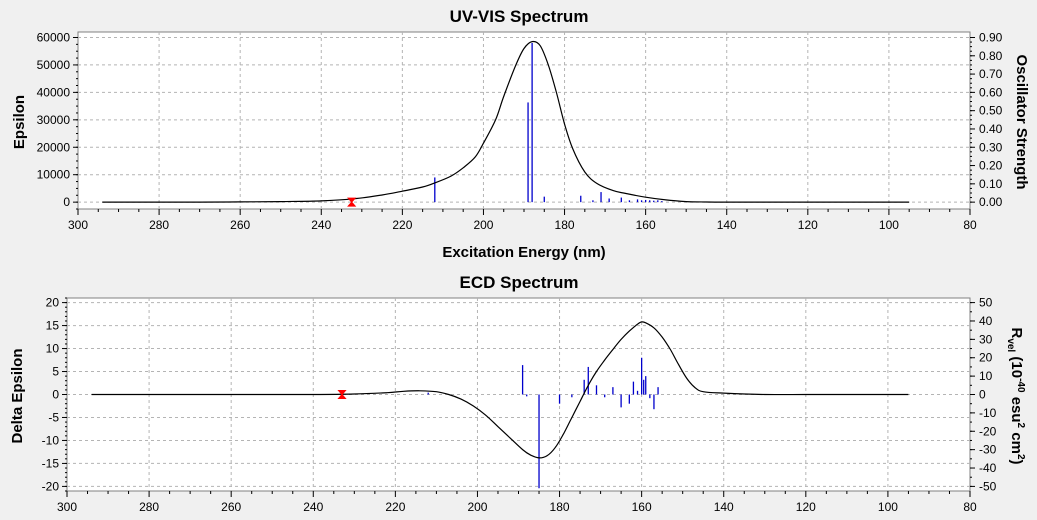 The image size is (1037, 520). Describe the element at coordinates (1020, 426) in the screenshot. I see `ecd-y2-label-exp2: 2` at that location.